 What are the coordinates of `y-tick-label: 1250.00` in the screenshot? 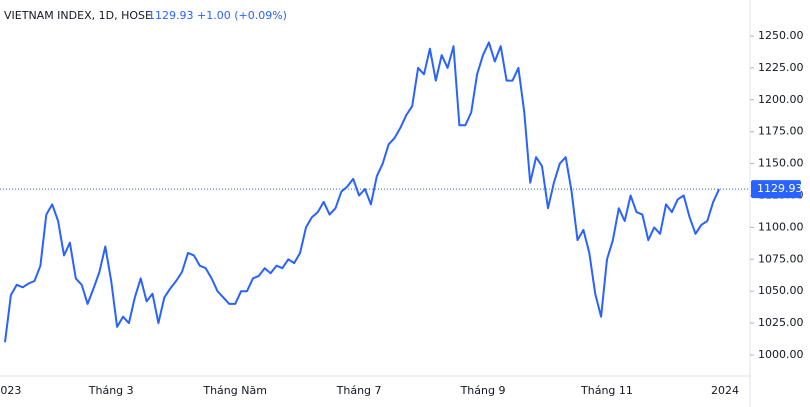 It's located at (781, 35).